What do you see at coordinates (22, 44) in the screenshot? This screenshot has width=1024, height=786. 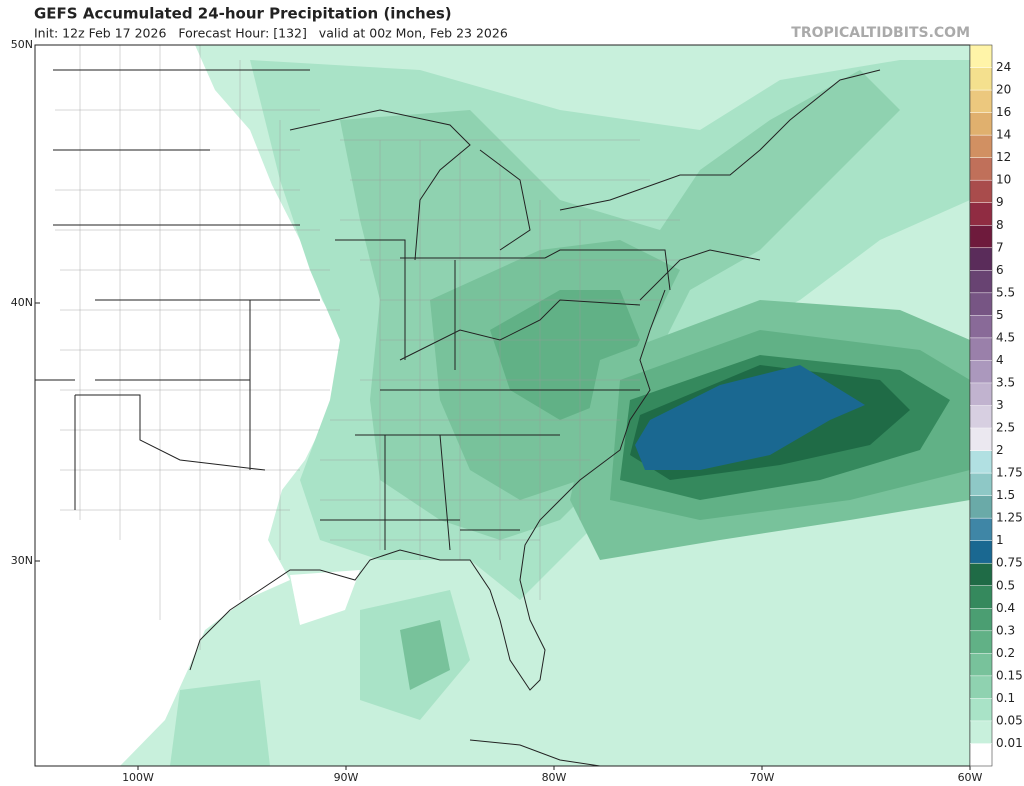 I see `lat-label: 50N` at bounding box center [22, 44].